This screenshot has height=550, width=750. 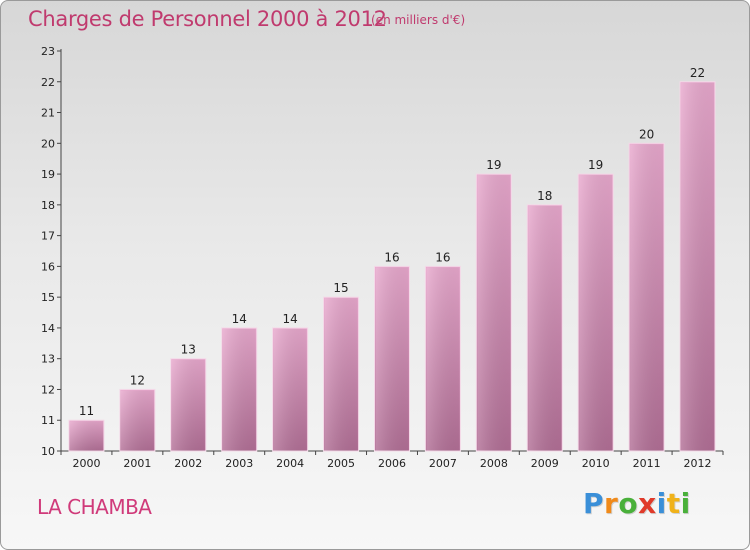 What do you see at coordinates (596, 463) in the screenshot?
I see `x-tick-label: 2010` at bounding box center [596, 463].